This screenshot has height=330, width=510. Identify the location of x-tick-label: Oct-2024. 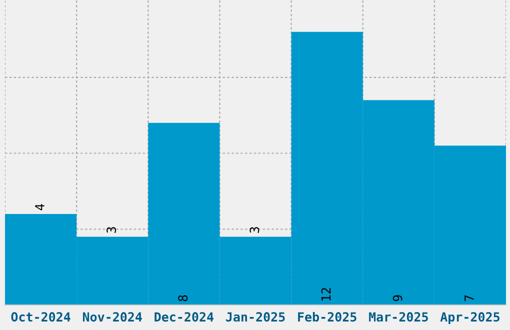
(40, 317).